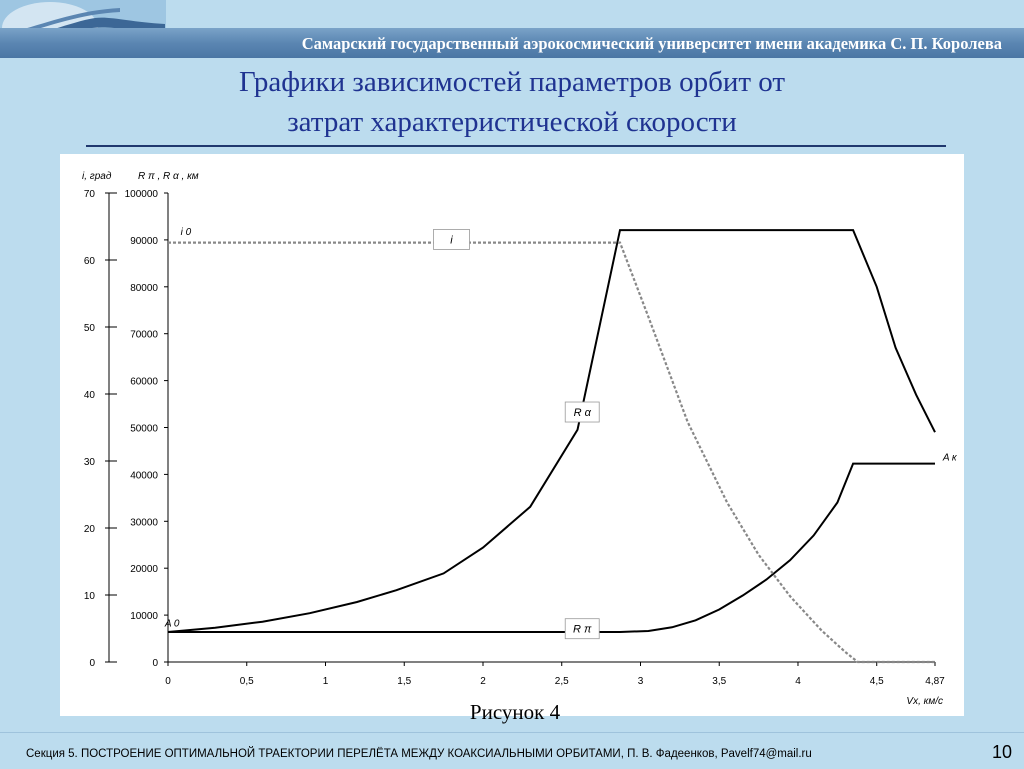 Image resolution: width=1024 pixels, height=769 pixels. I want to click on footer-band, so click(512, 750).